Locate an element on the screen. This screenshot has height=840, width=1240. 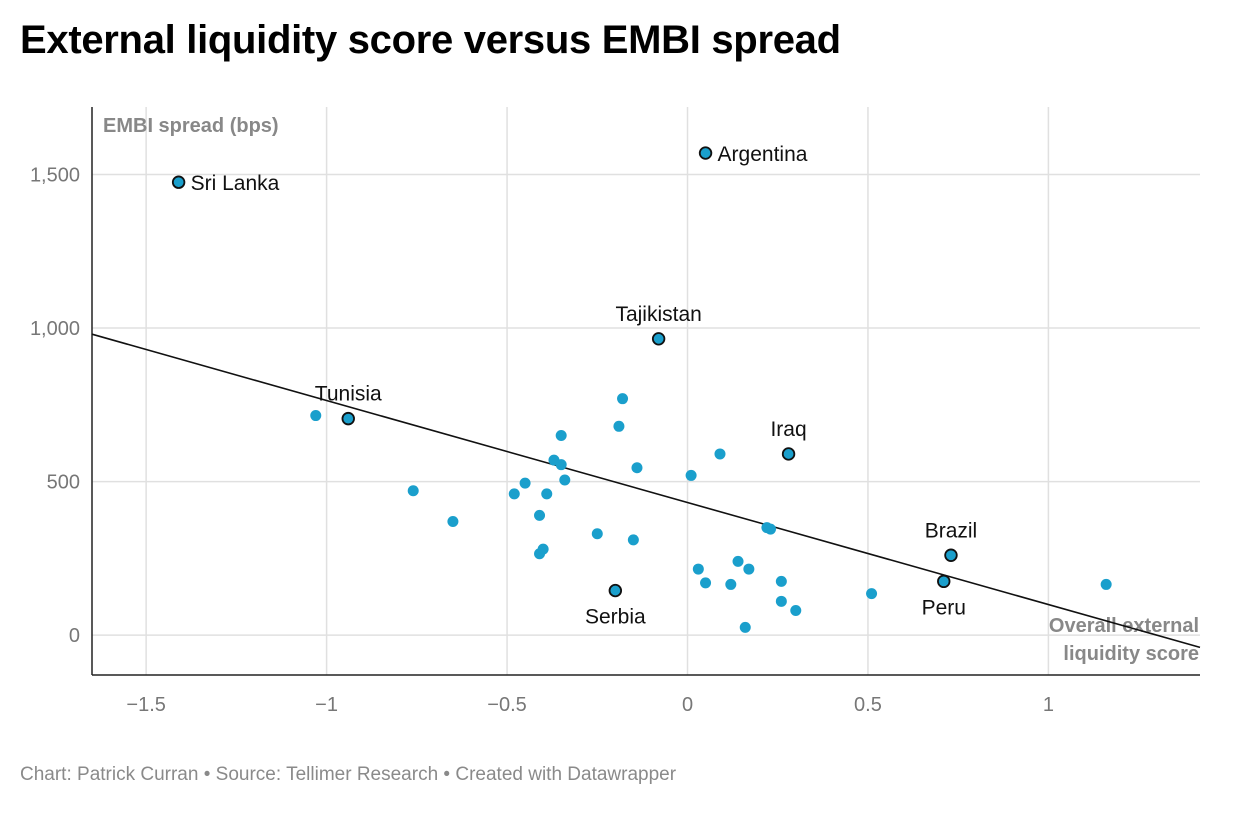
point-label: Serbia is located at coordinates (615, 617).